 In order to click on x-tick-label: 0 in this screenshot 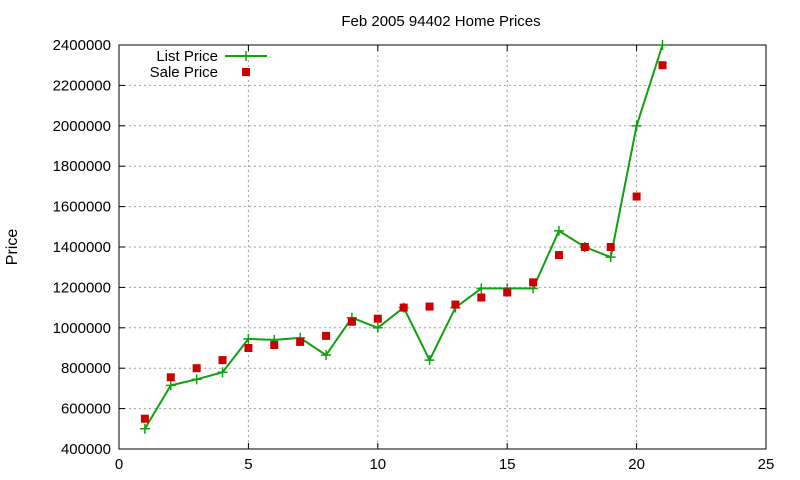, I will do `click(119, 464)`.